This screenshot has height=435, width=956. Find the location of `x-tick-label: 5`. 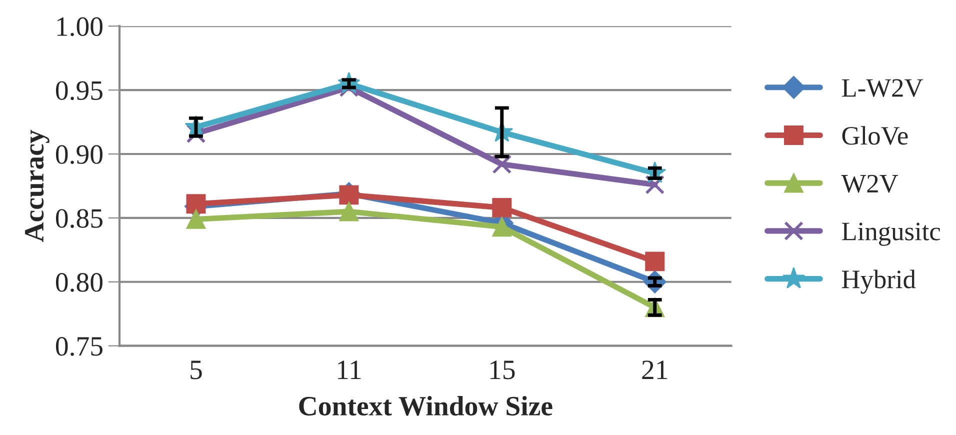

x-tick-label: 5 is located at coordinates (196, 370).